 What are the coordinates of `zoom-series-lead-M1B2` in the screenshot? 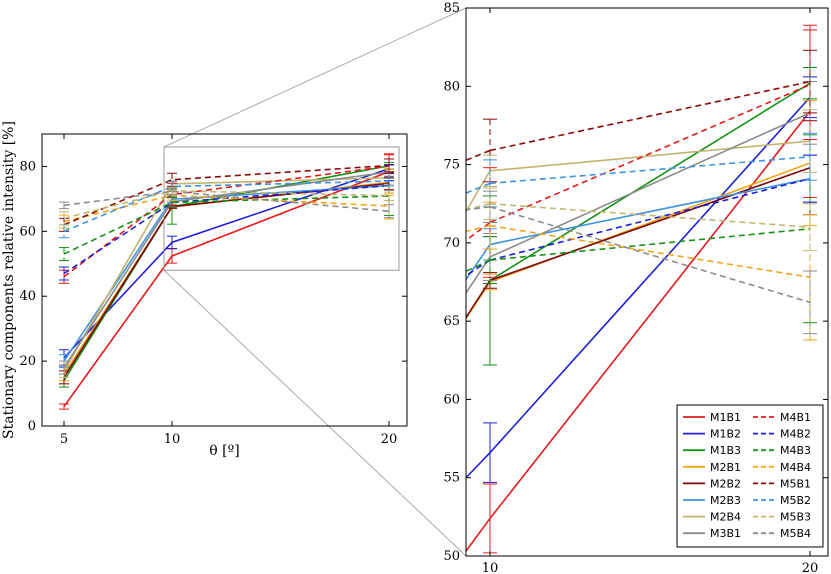 It's located at (478, 465).